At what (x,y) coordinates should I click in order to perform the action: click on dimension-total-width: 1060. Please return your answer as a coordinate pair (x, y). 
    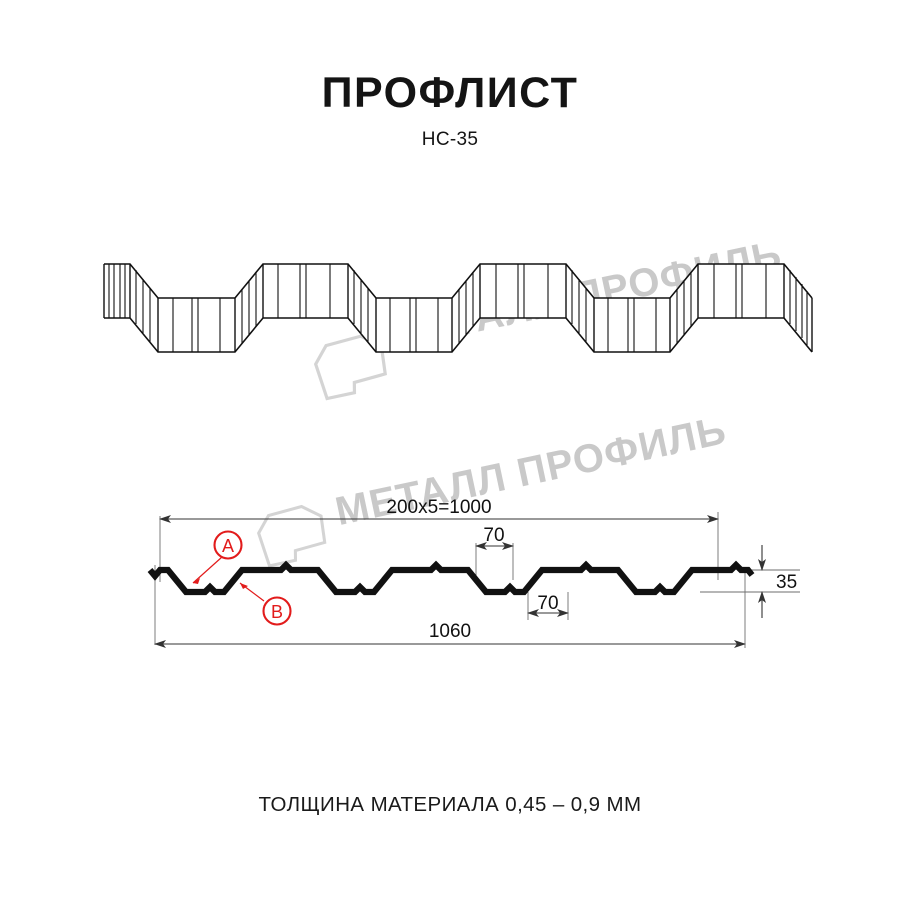
    Looking at the image, I should click on (450, 634).